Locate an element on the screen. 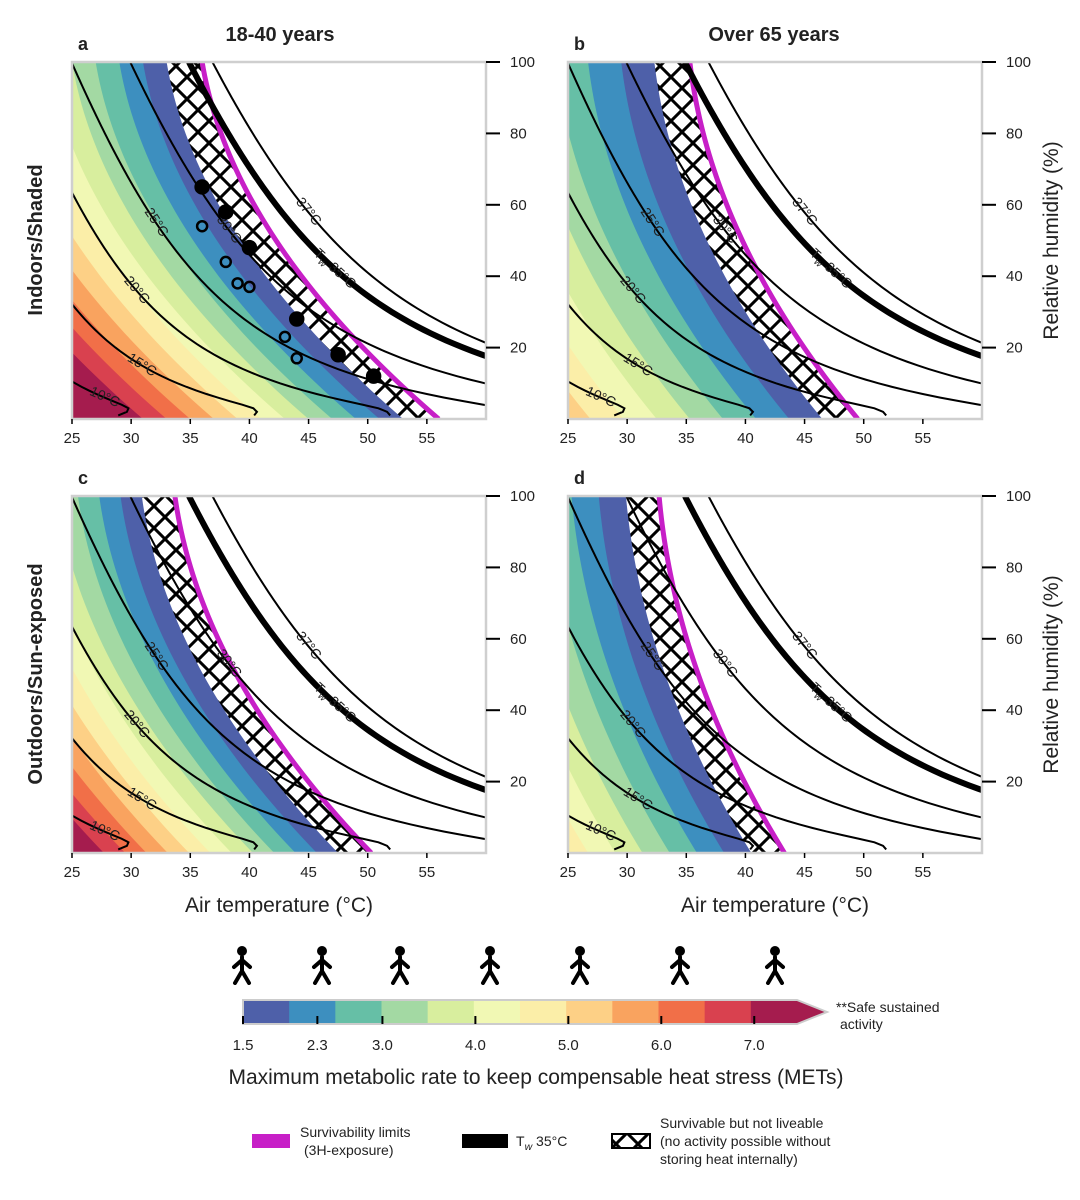 The image size is (1080, 1200). colorbar-note: activity is located at coordinates (861, 1024).